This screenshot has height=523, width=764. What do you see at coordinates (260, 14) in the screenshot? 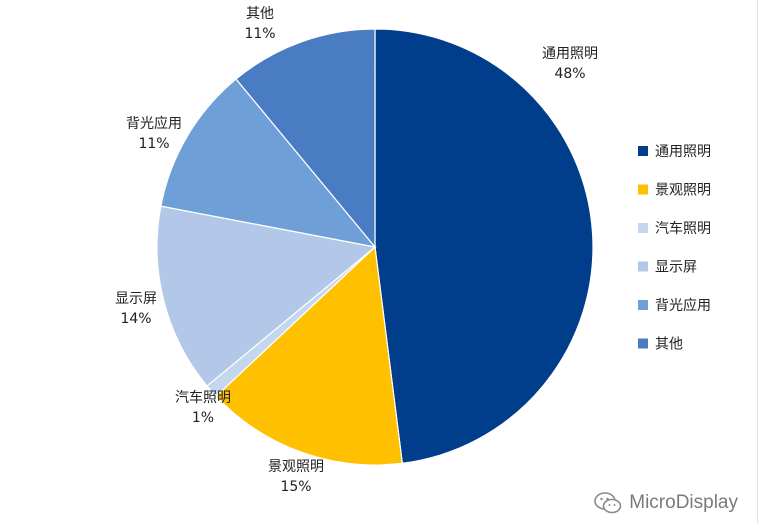
I see `slice-label-category-6: 其他` at bounding box center [260, 14].